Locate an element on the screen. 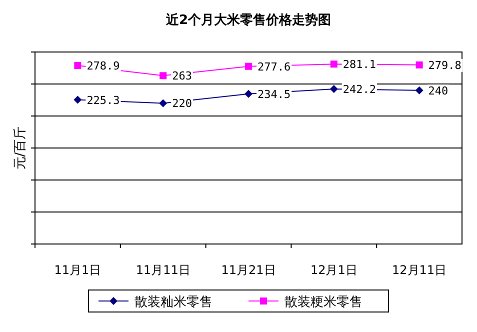 Image resolution: width=477 pixels, height=332 pixels. data-label: 263 is located at coordinates (182, 76).